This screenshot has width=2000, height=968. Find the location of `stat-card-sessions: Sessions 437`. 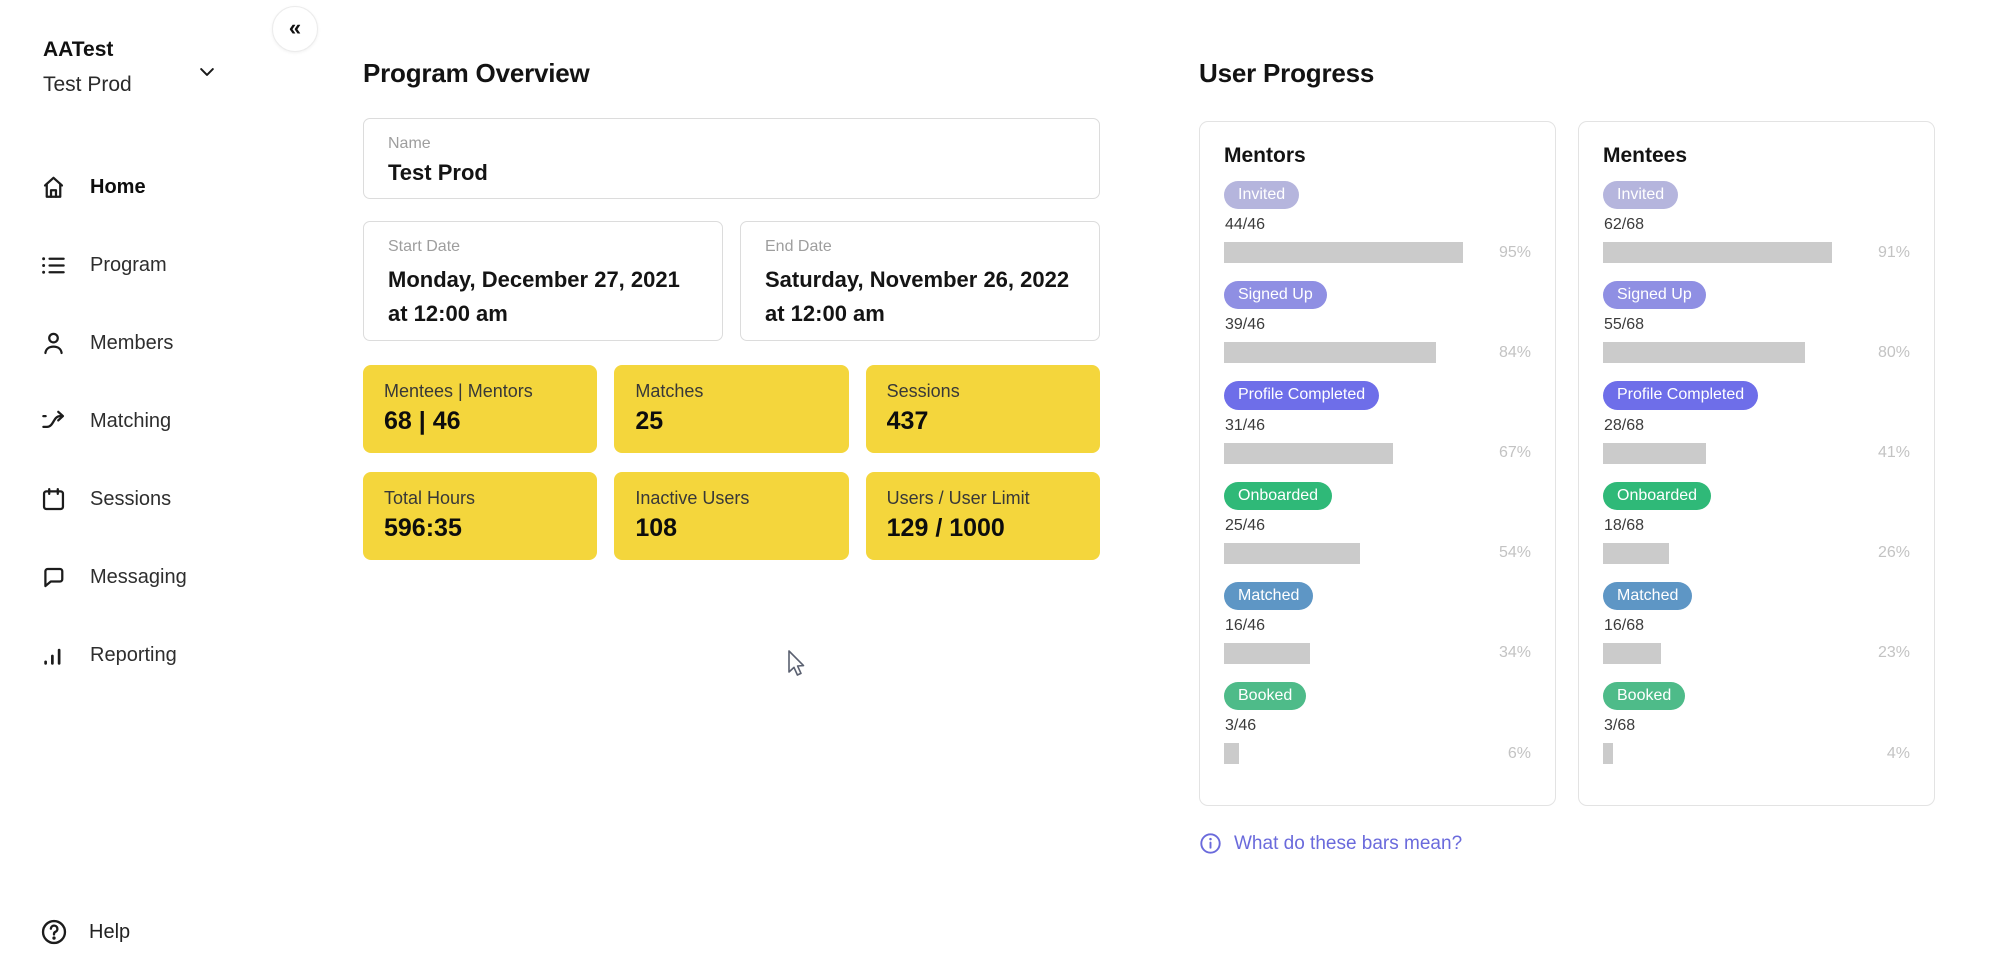

stat-card-sessions: Sessions 437 is located at coordinates (982, 409).